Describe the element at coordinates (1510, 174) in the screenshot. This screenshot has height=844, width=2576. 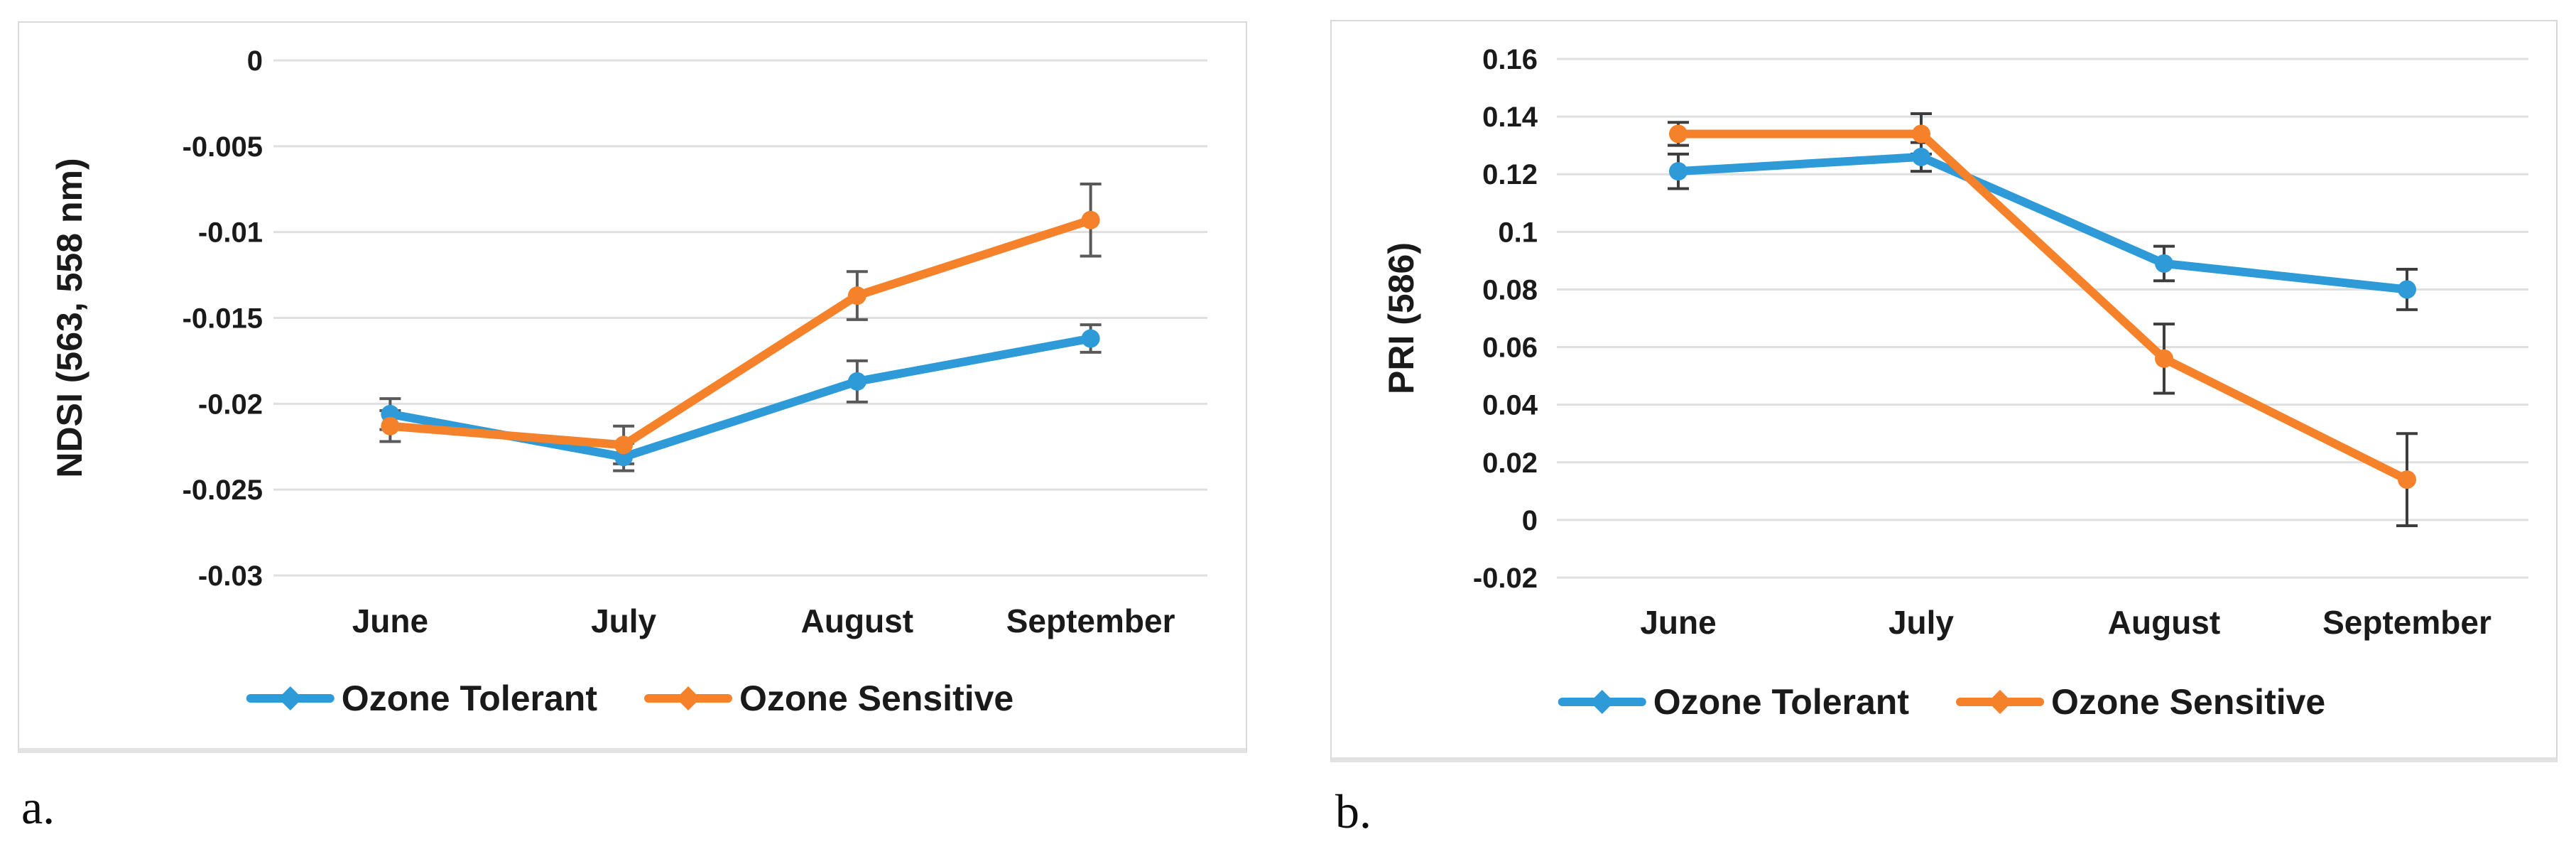
I see `y-tick-label: 0.12` at that location.